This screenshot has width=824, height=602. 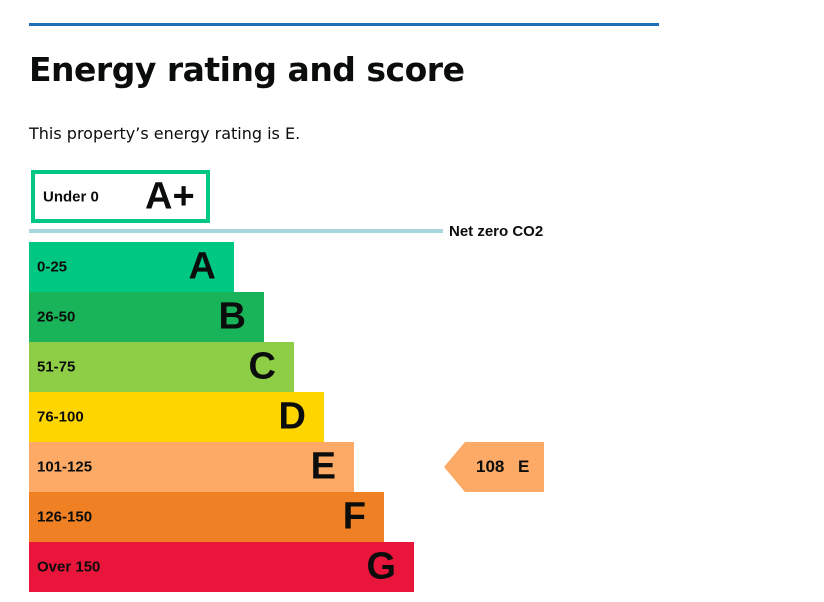 What do you see at coordinates (221, 567) in the screenshot?
I see `band-g: Over 150 G` at bounding box center [221, 567].